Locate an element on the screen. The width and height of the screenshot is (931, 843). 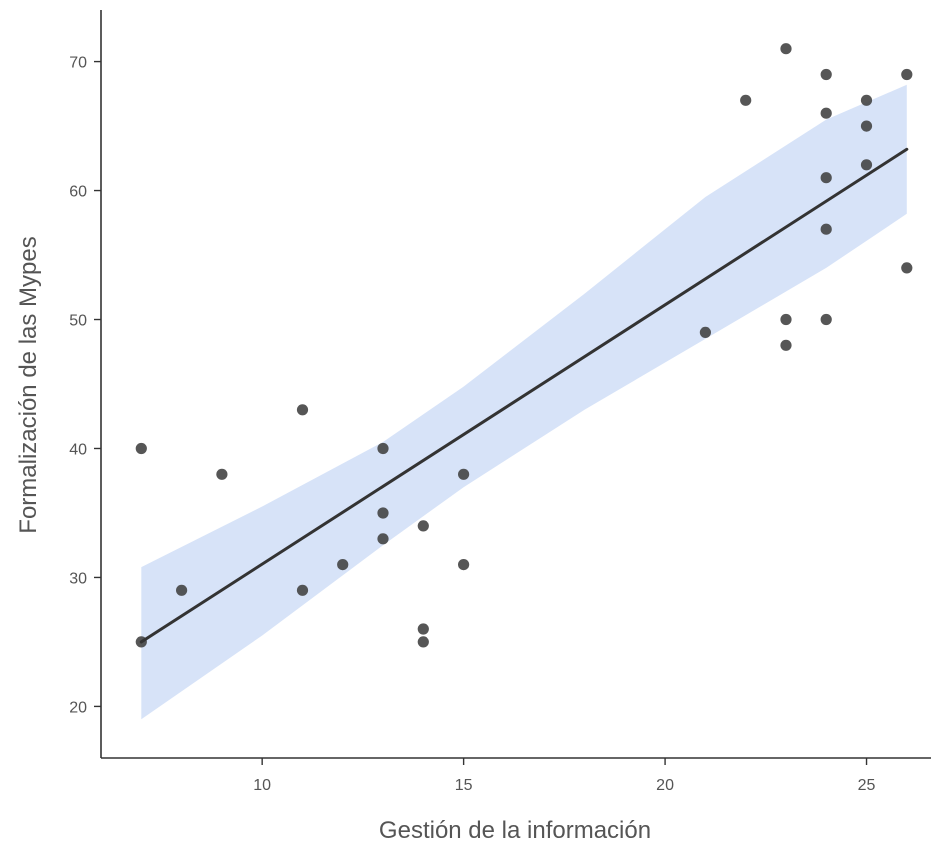
x-tick-label: 20 is located at coordinates (665, 785).